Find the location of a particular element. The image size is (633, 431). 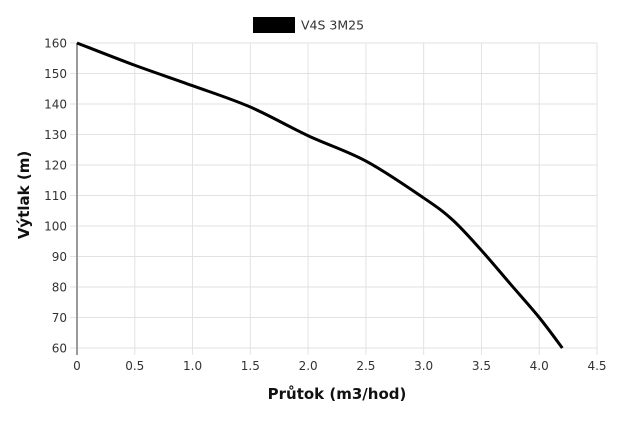

x-tick-label: 1.0 is located at coordinates (192, 366).